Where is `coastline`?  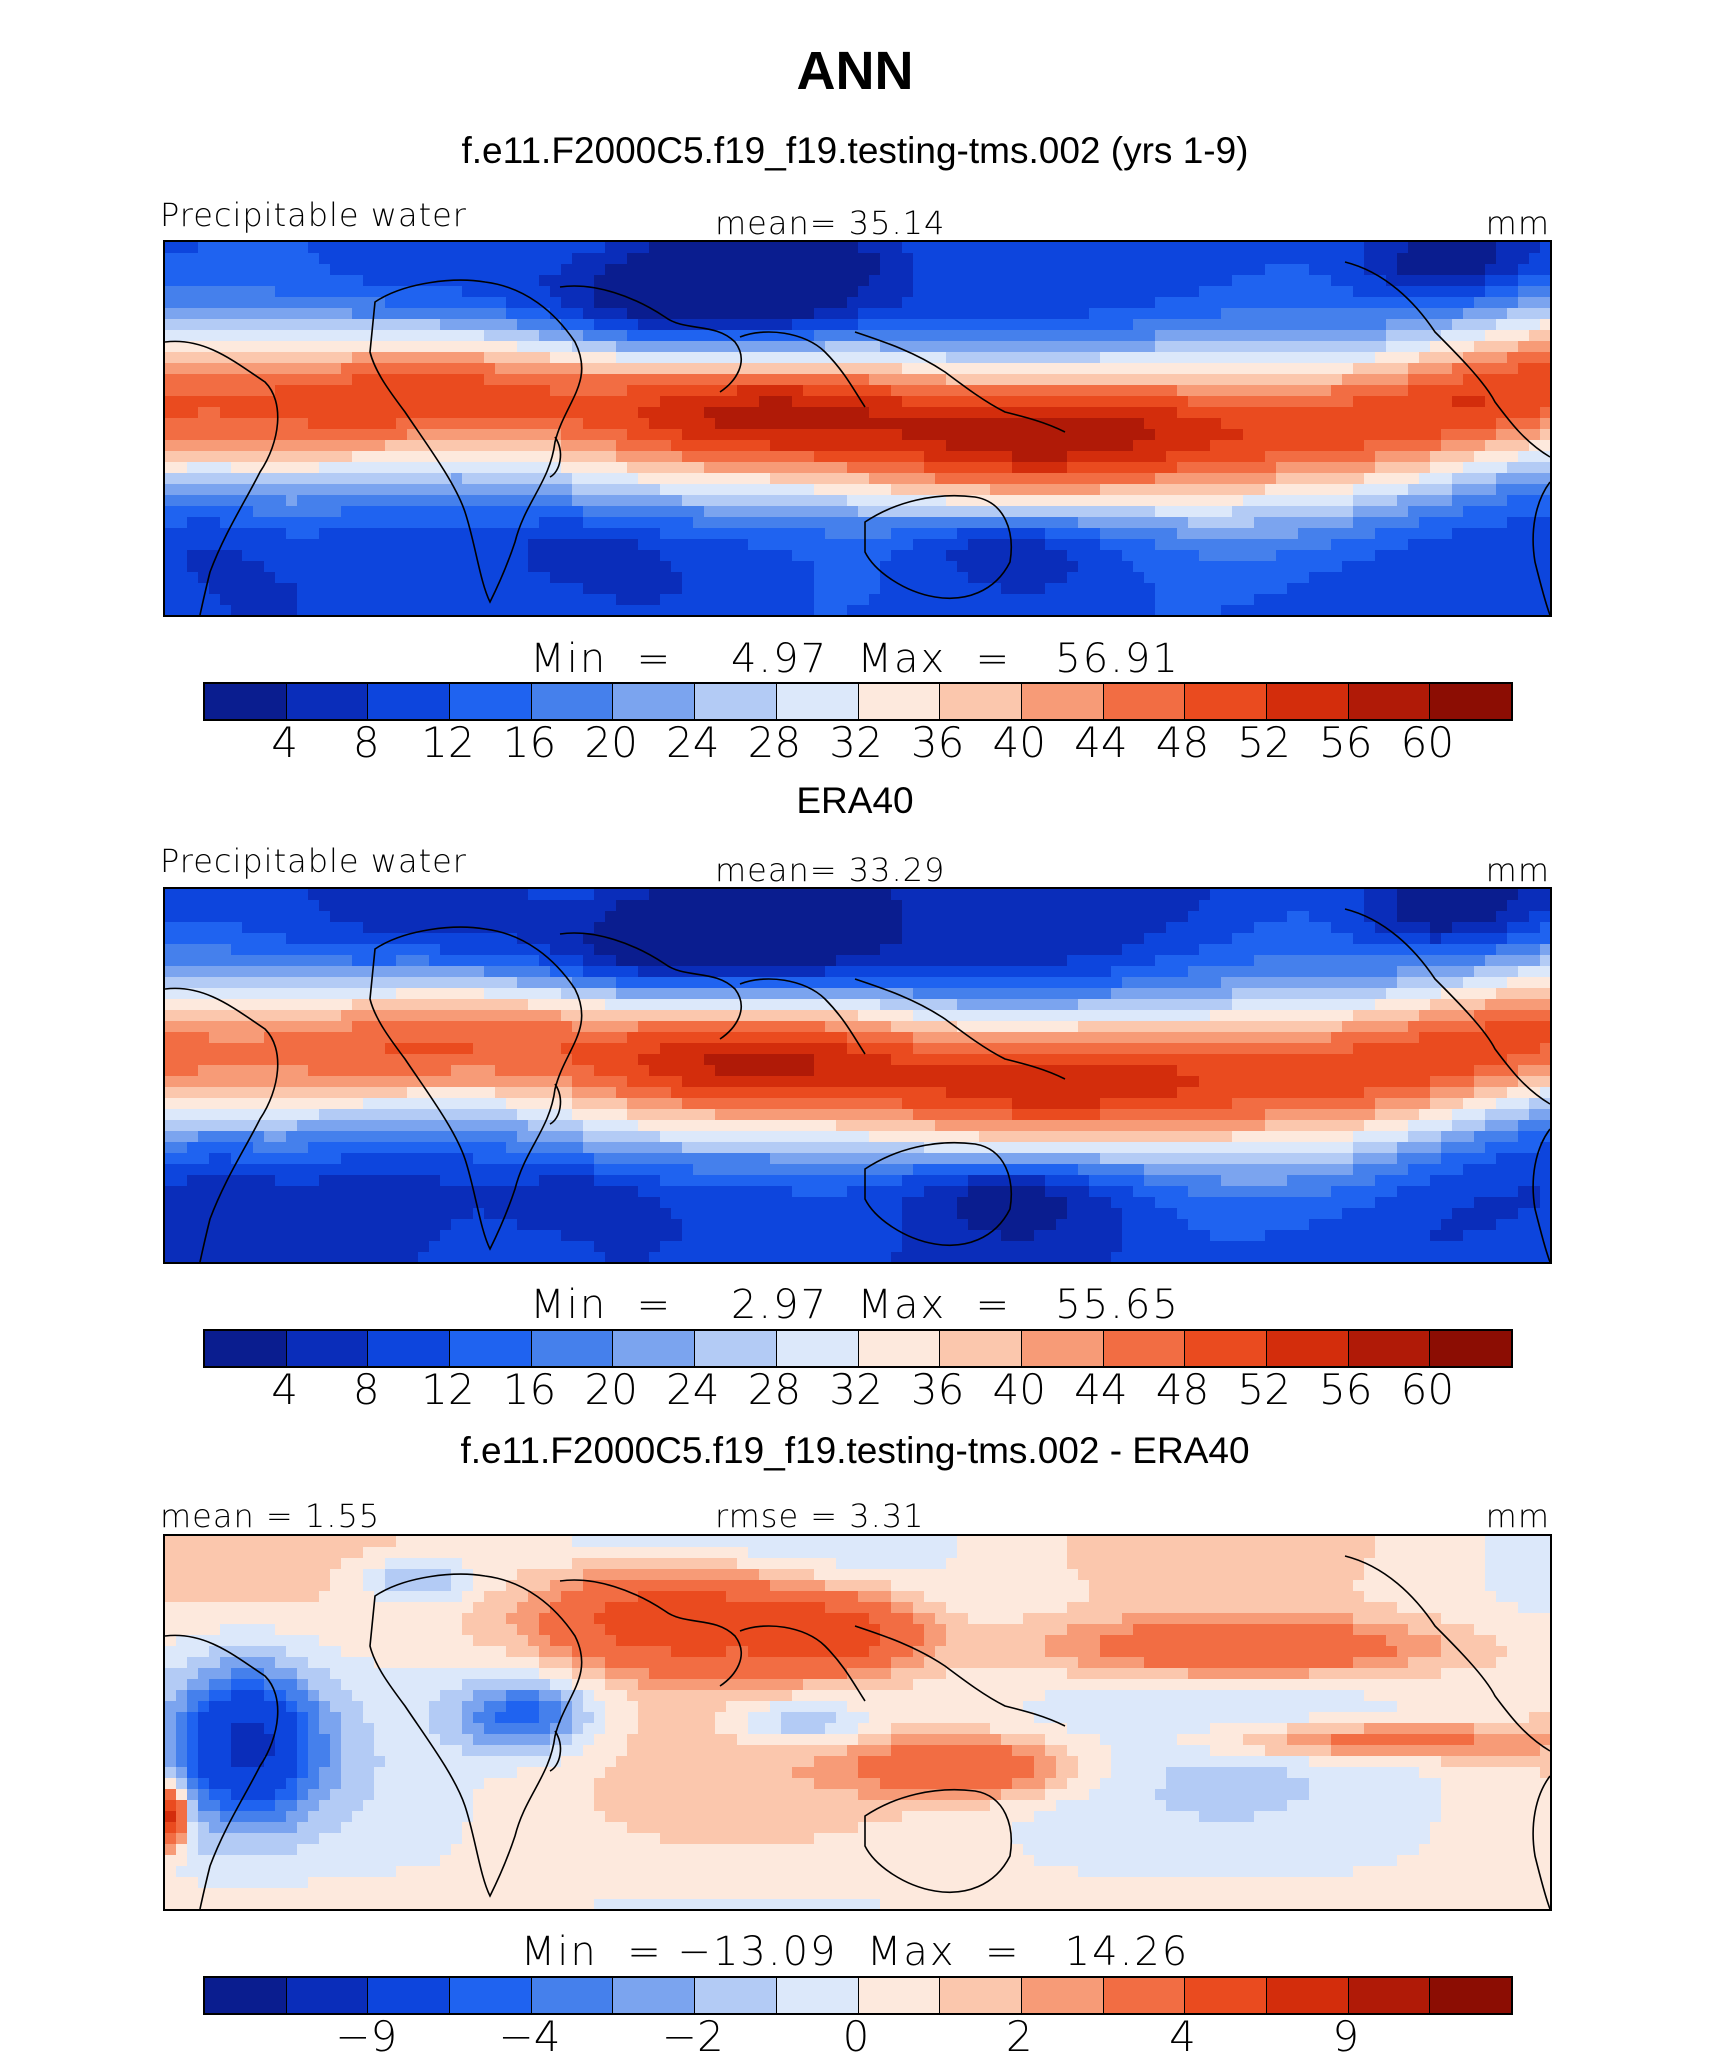
coastline is located at coordinates (1541, 548).